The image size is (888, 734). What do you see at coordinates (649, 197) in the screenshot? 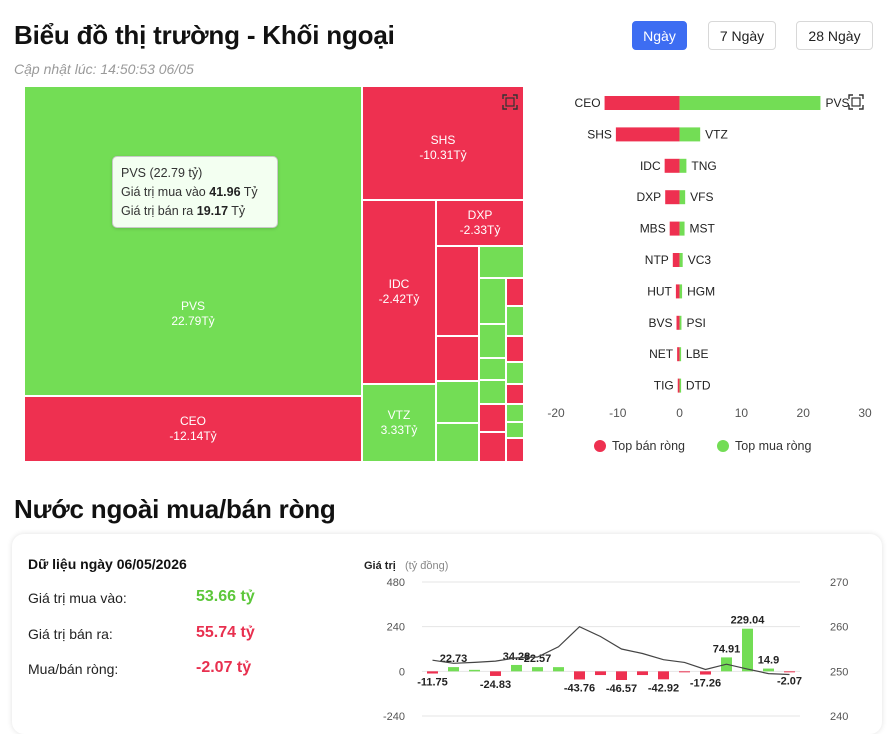
I see `sell-ticker-label: DXP` at bounding box center [649, 197].